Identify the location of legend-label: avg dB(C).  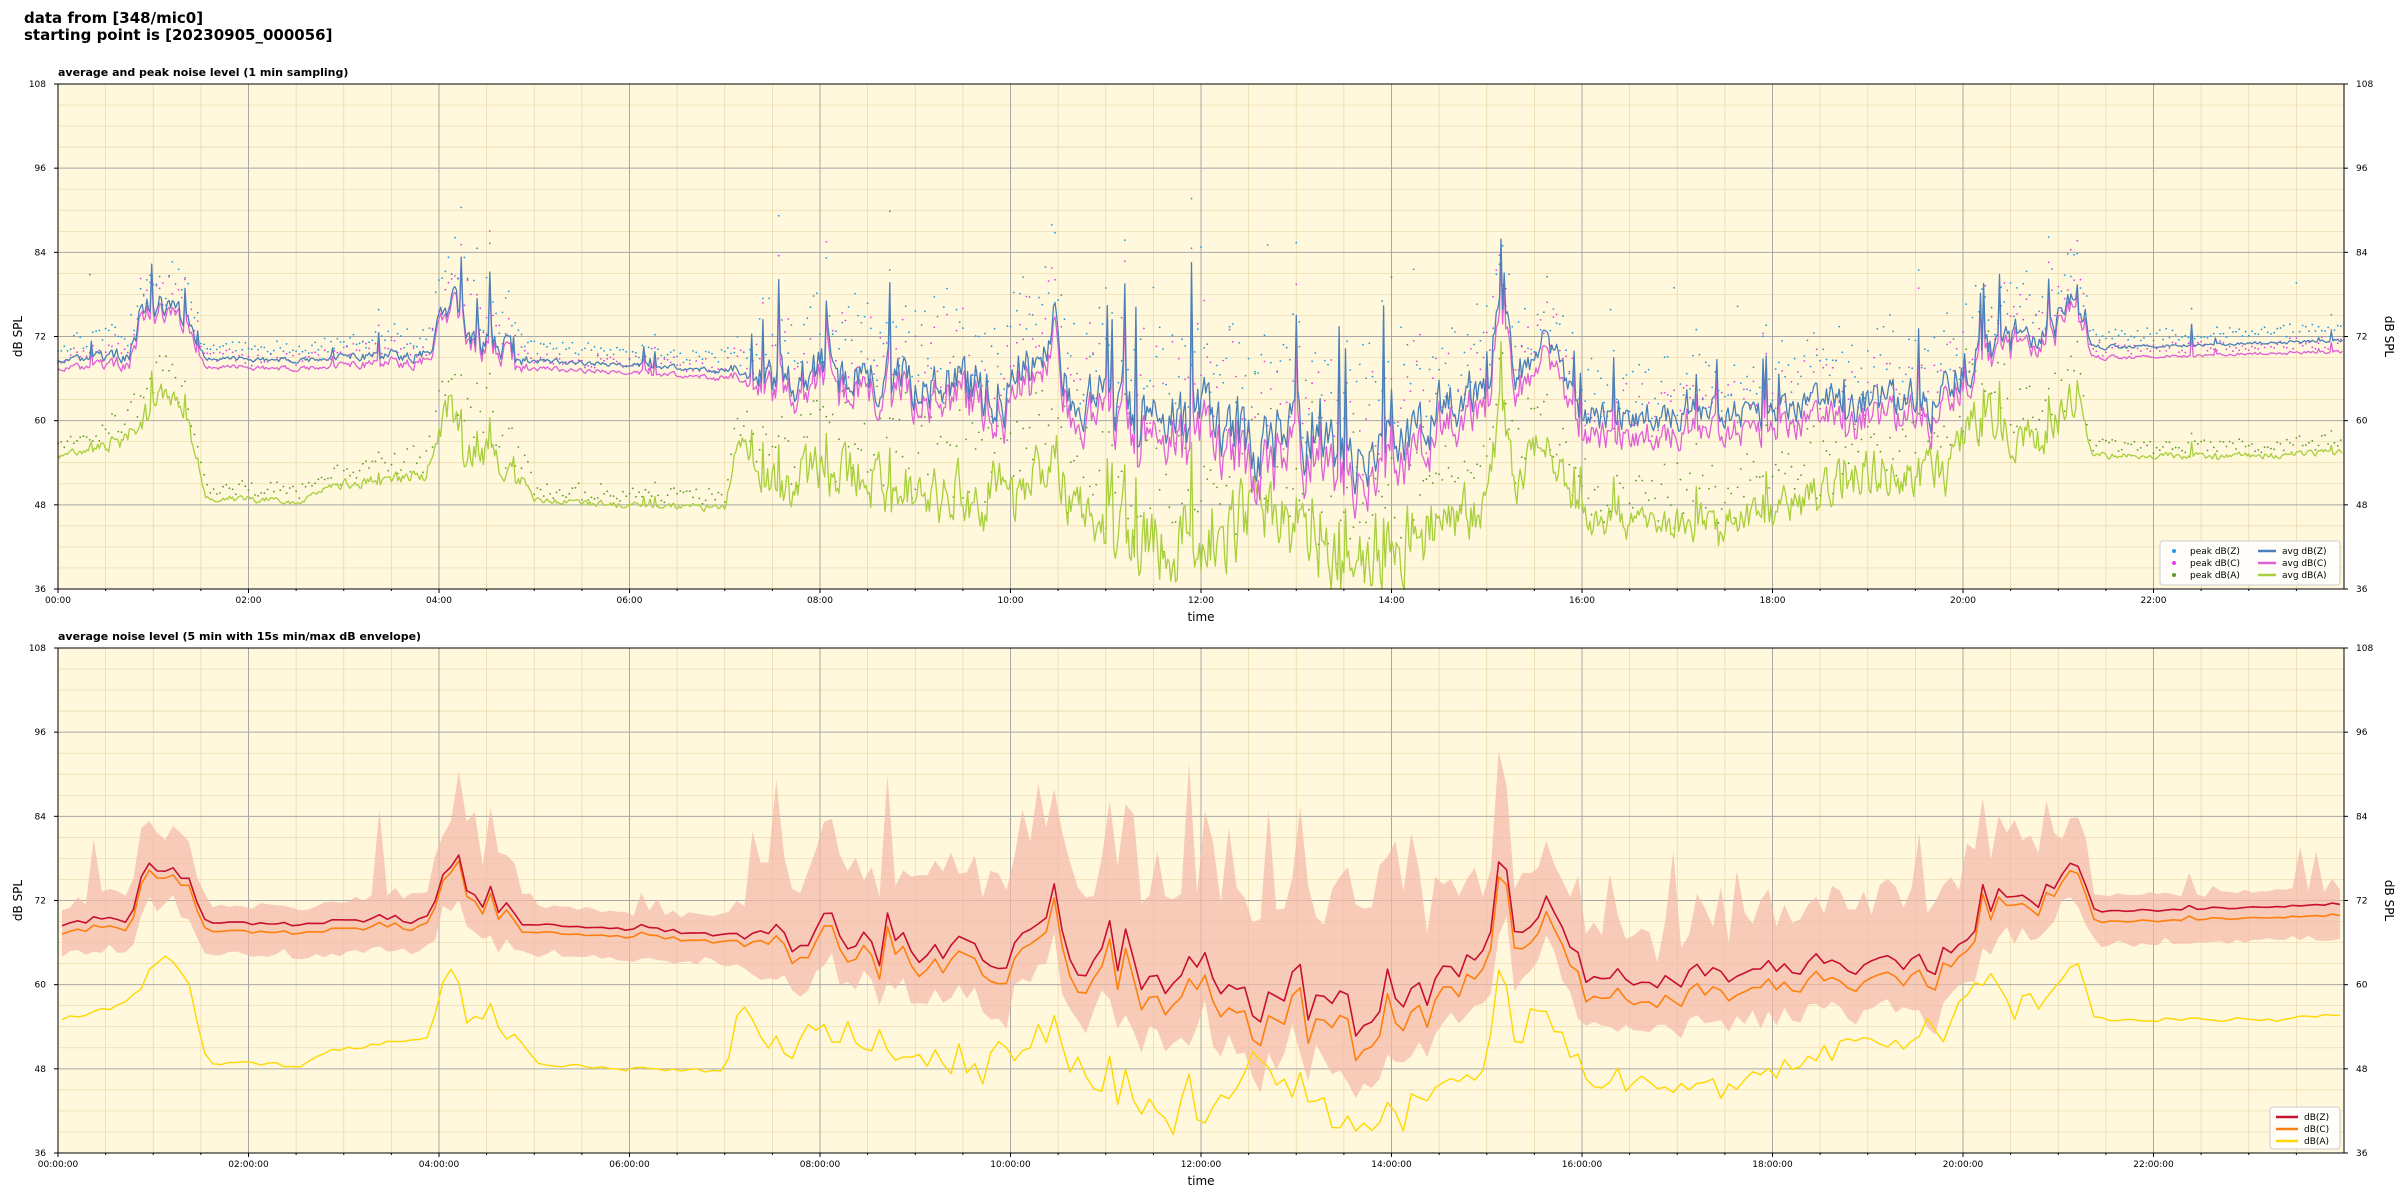
(2304, 564).